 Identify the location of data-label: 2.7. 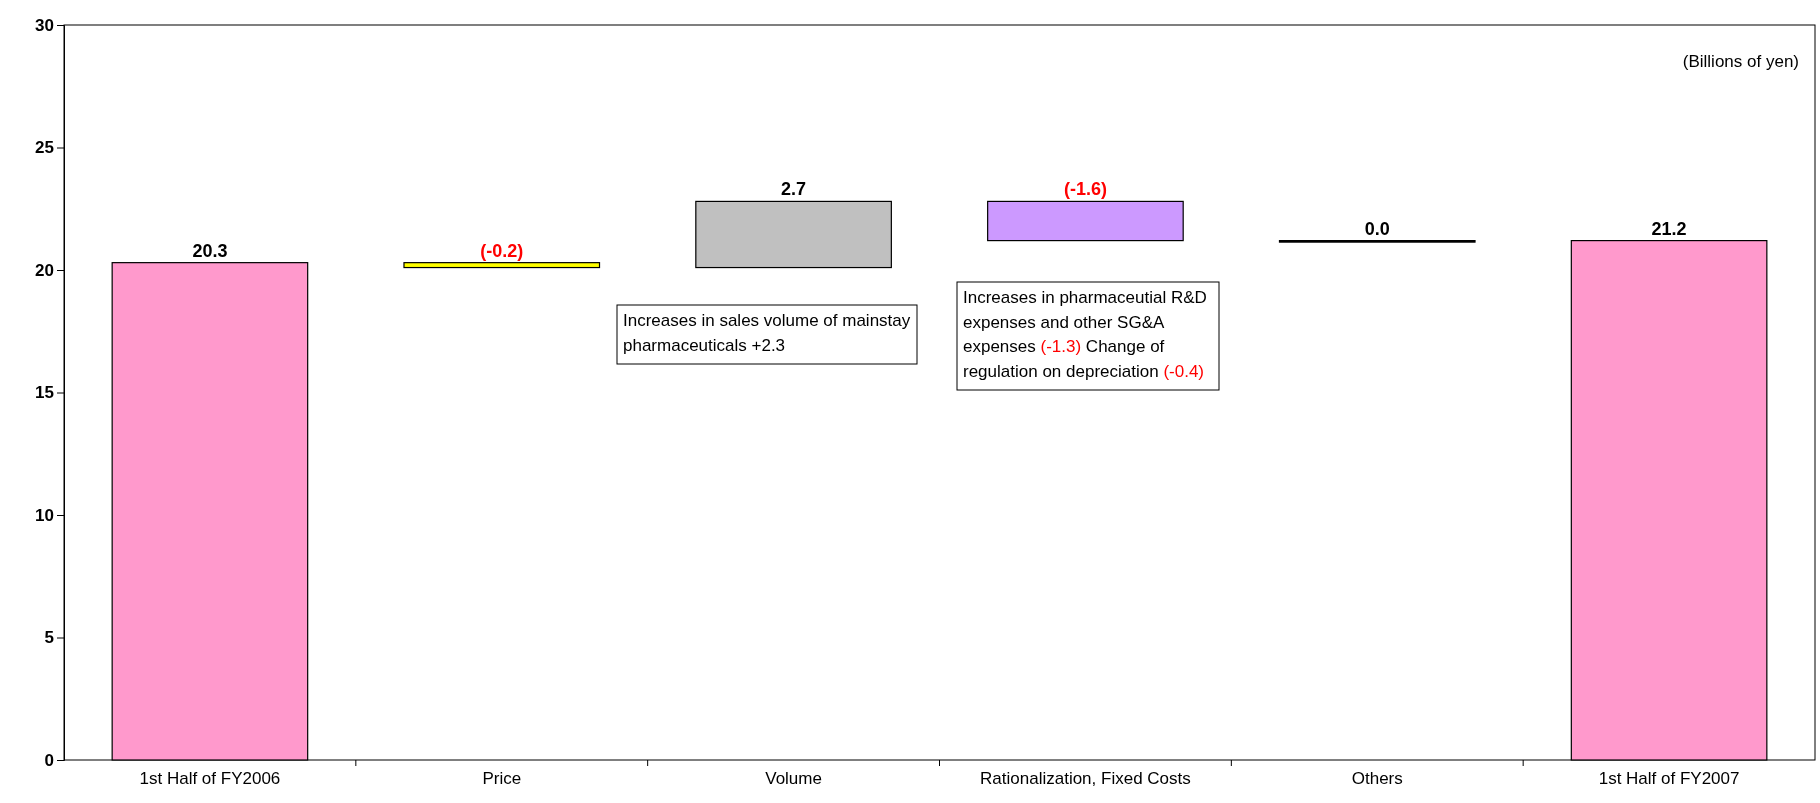
(794, 189).